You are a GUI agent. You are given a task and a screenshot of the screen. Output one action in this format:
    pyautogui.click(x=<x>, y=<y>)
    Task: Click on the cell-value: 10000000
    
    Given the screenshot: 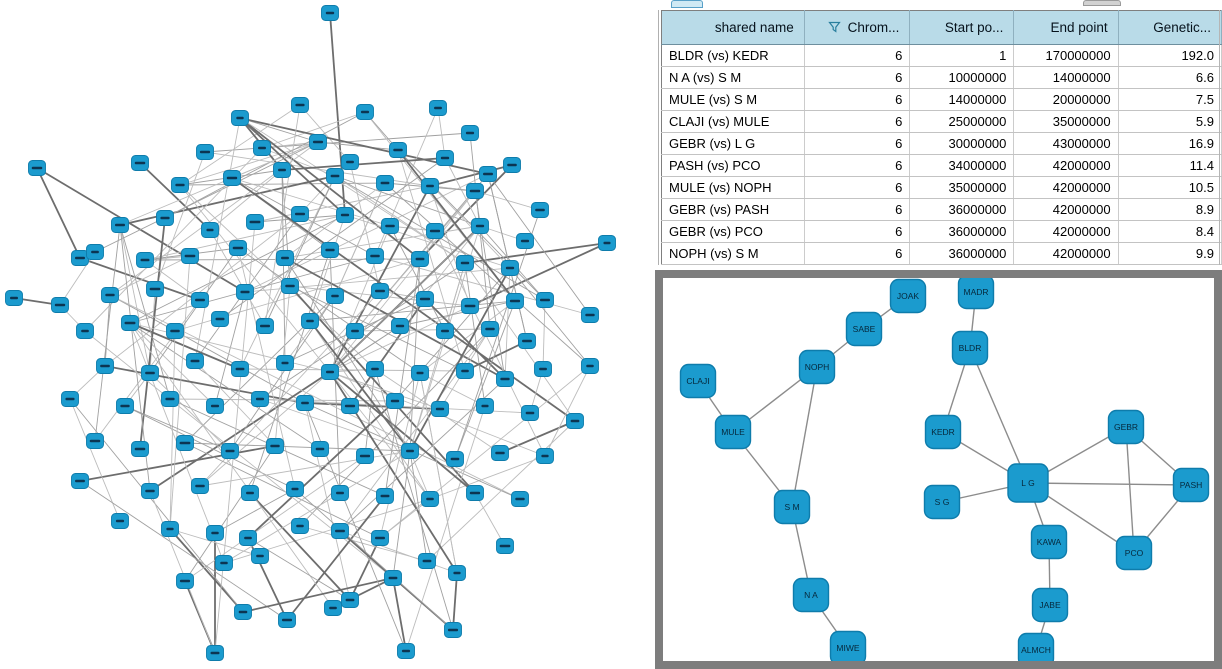 What is the action you would take?
    pyautogui.click(x=962, y=77)
    